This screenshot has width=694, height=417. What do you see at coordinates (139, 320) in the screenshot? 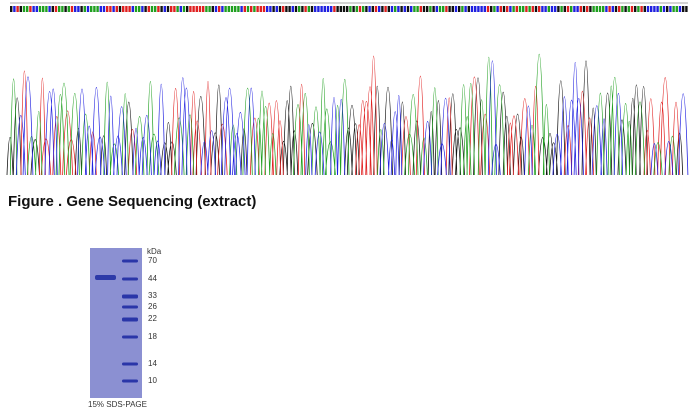
I see `ladder: 70 44 33 26 22 18 14 10` at bounding box center [139, 320].